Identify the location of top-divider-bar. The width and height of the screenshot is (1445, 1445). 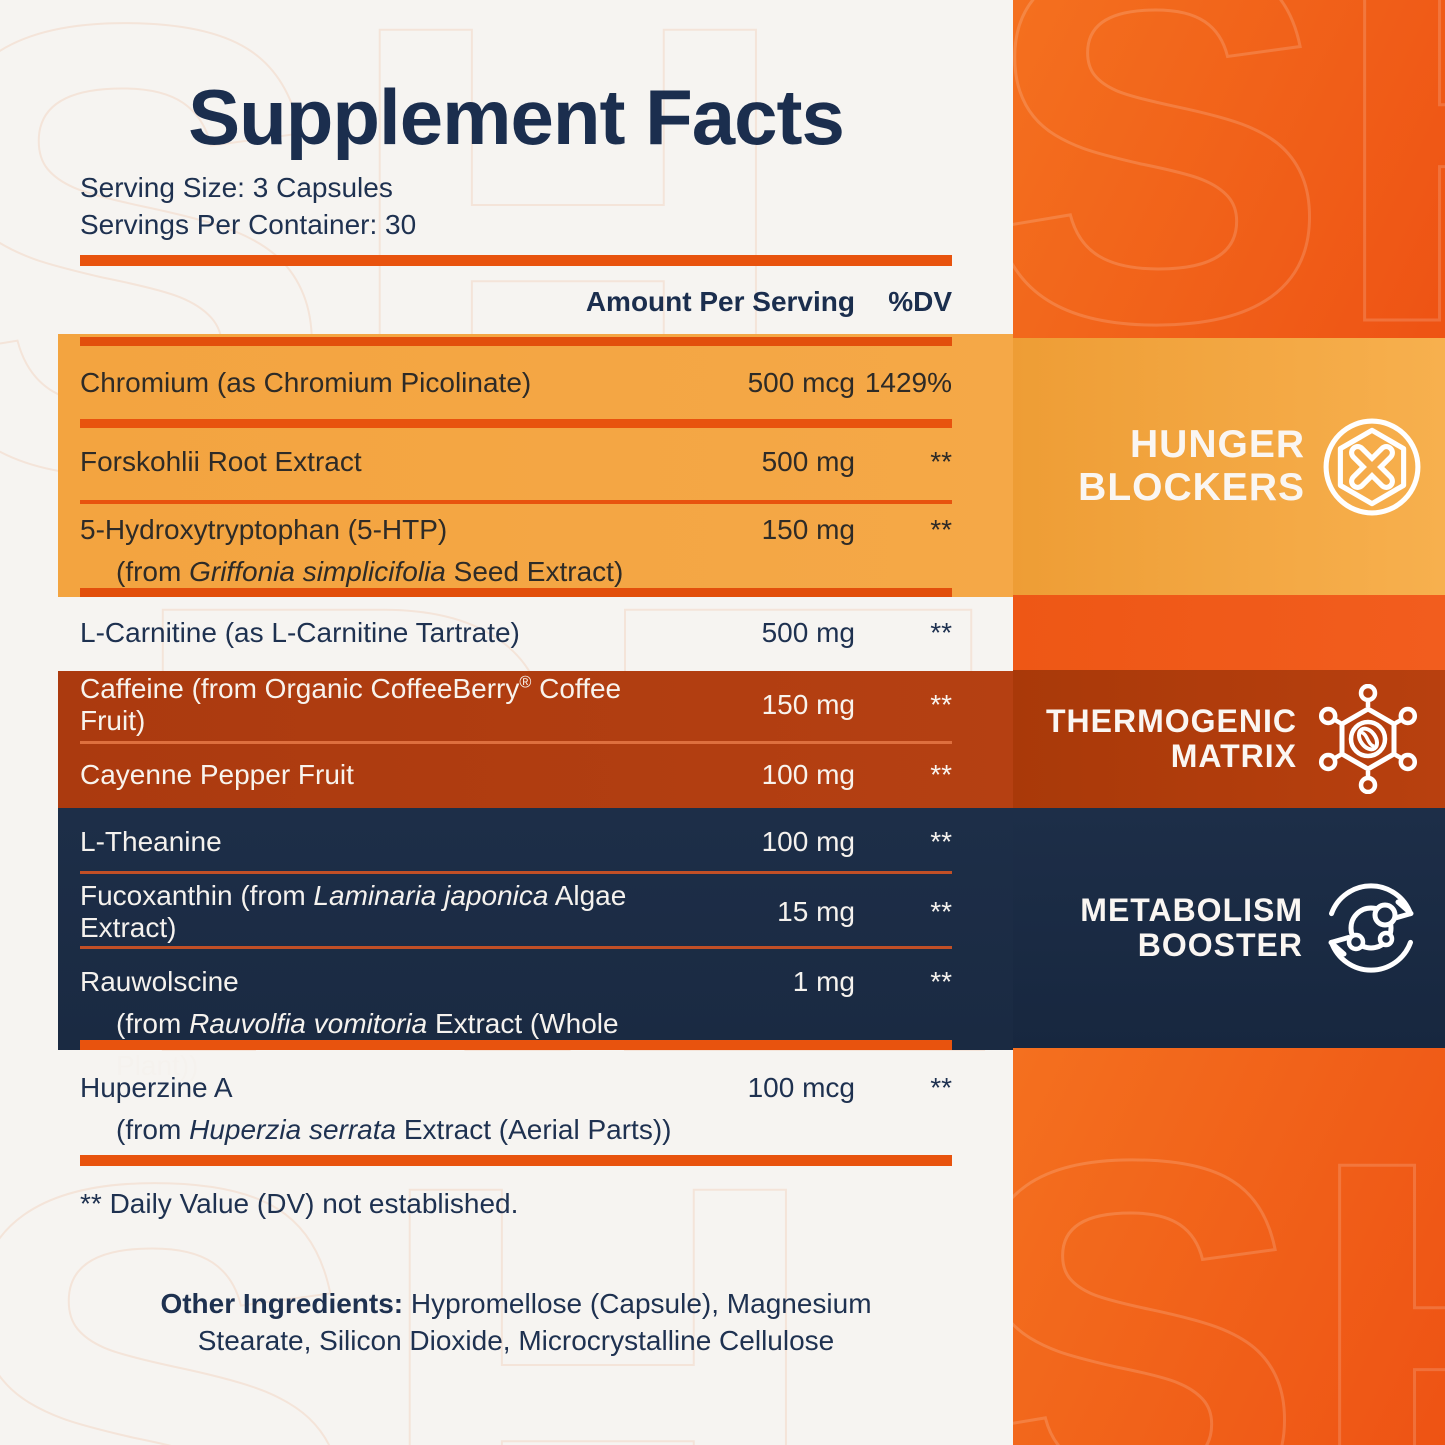
(516, 260).